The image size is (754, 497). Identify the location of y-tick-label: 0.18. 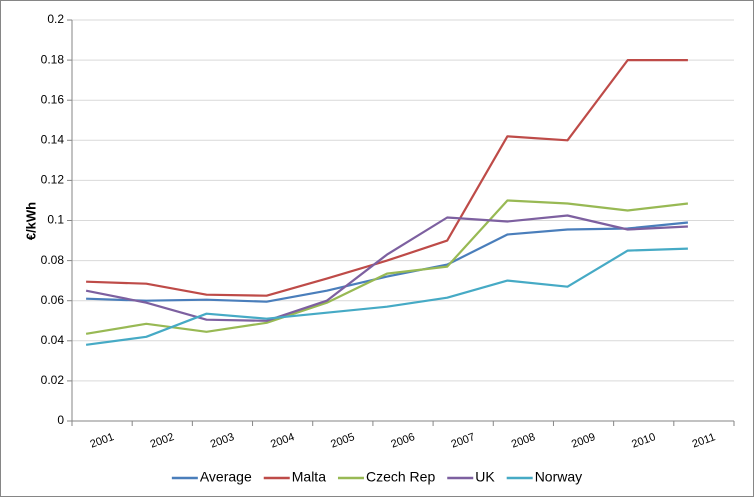
(53, 59).